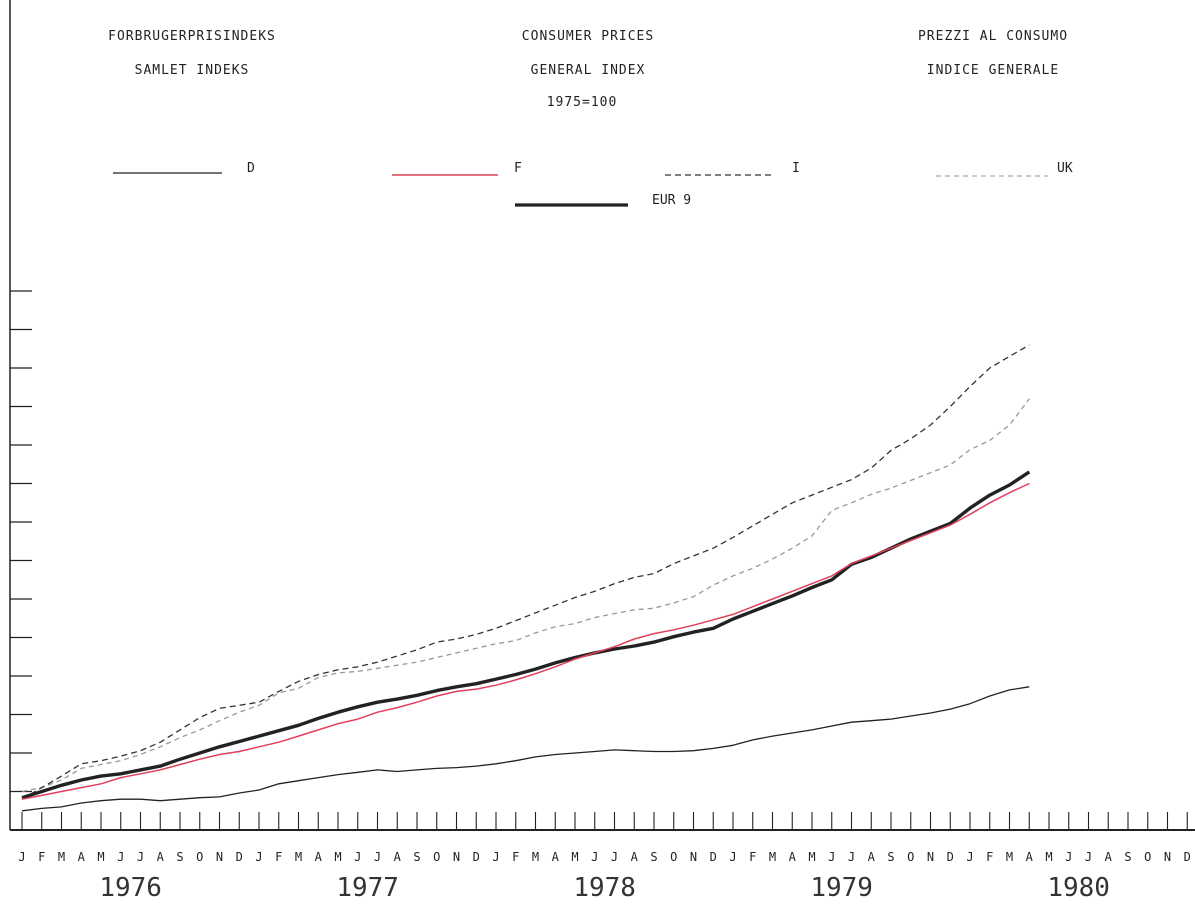 This screenshot has height=906, width=1195. I want to click on chart-title: CONSUMER PRICES, so click(588, 36).